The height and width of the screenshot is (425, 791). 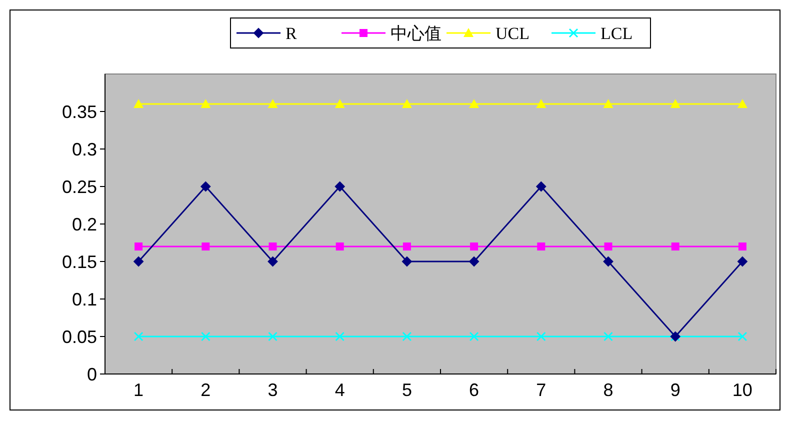 I want to click on x-tick-label: 6, so click(x=474, y=390).